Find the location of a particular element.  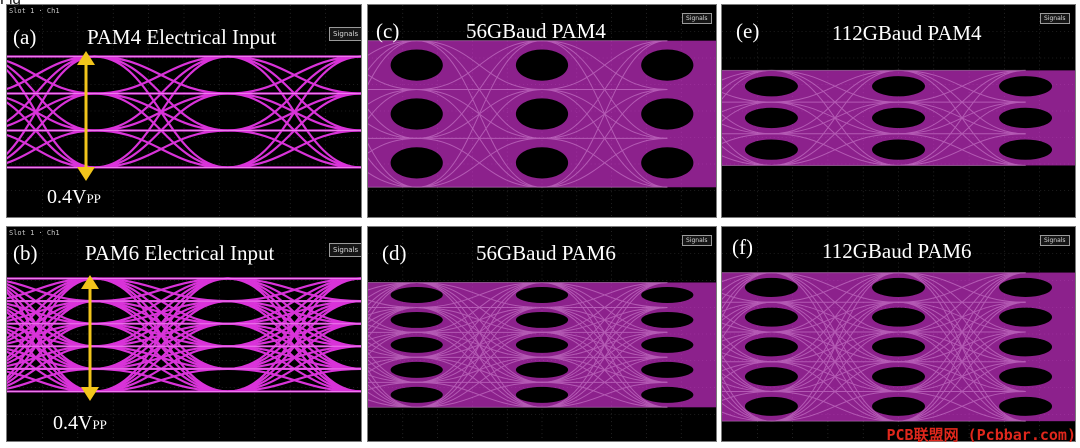

panel-label: (c) is located at coordinates (388, 31).